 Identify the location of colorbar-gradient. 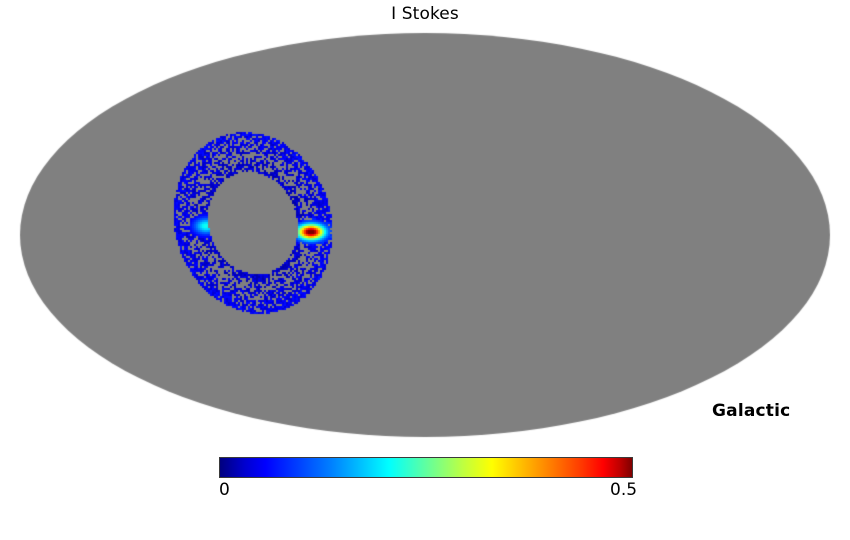
(426, 467).